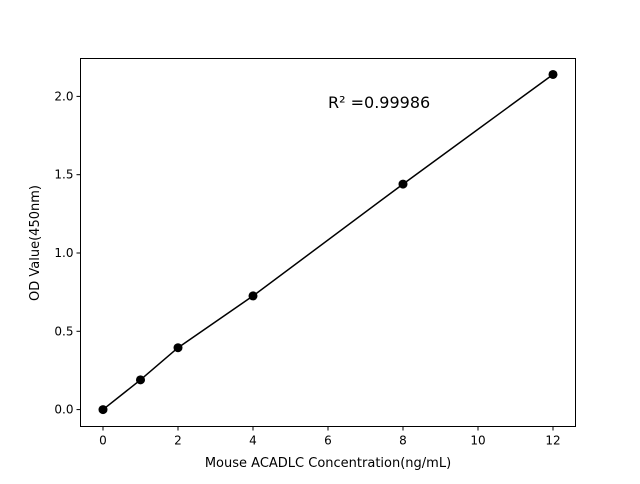 This screenshot has width=640, height=484. I want to click on y-tick-label: 0.5, so click(63, 331).